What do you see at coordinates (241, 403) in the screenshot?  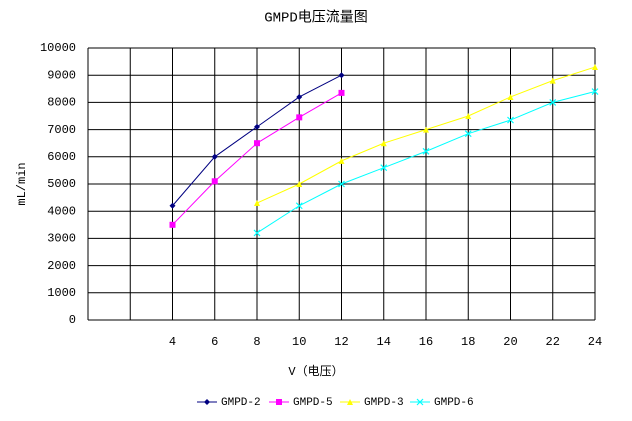 I see `legend-label: GMPD-2` at bounding box center [241, 403].